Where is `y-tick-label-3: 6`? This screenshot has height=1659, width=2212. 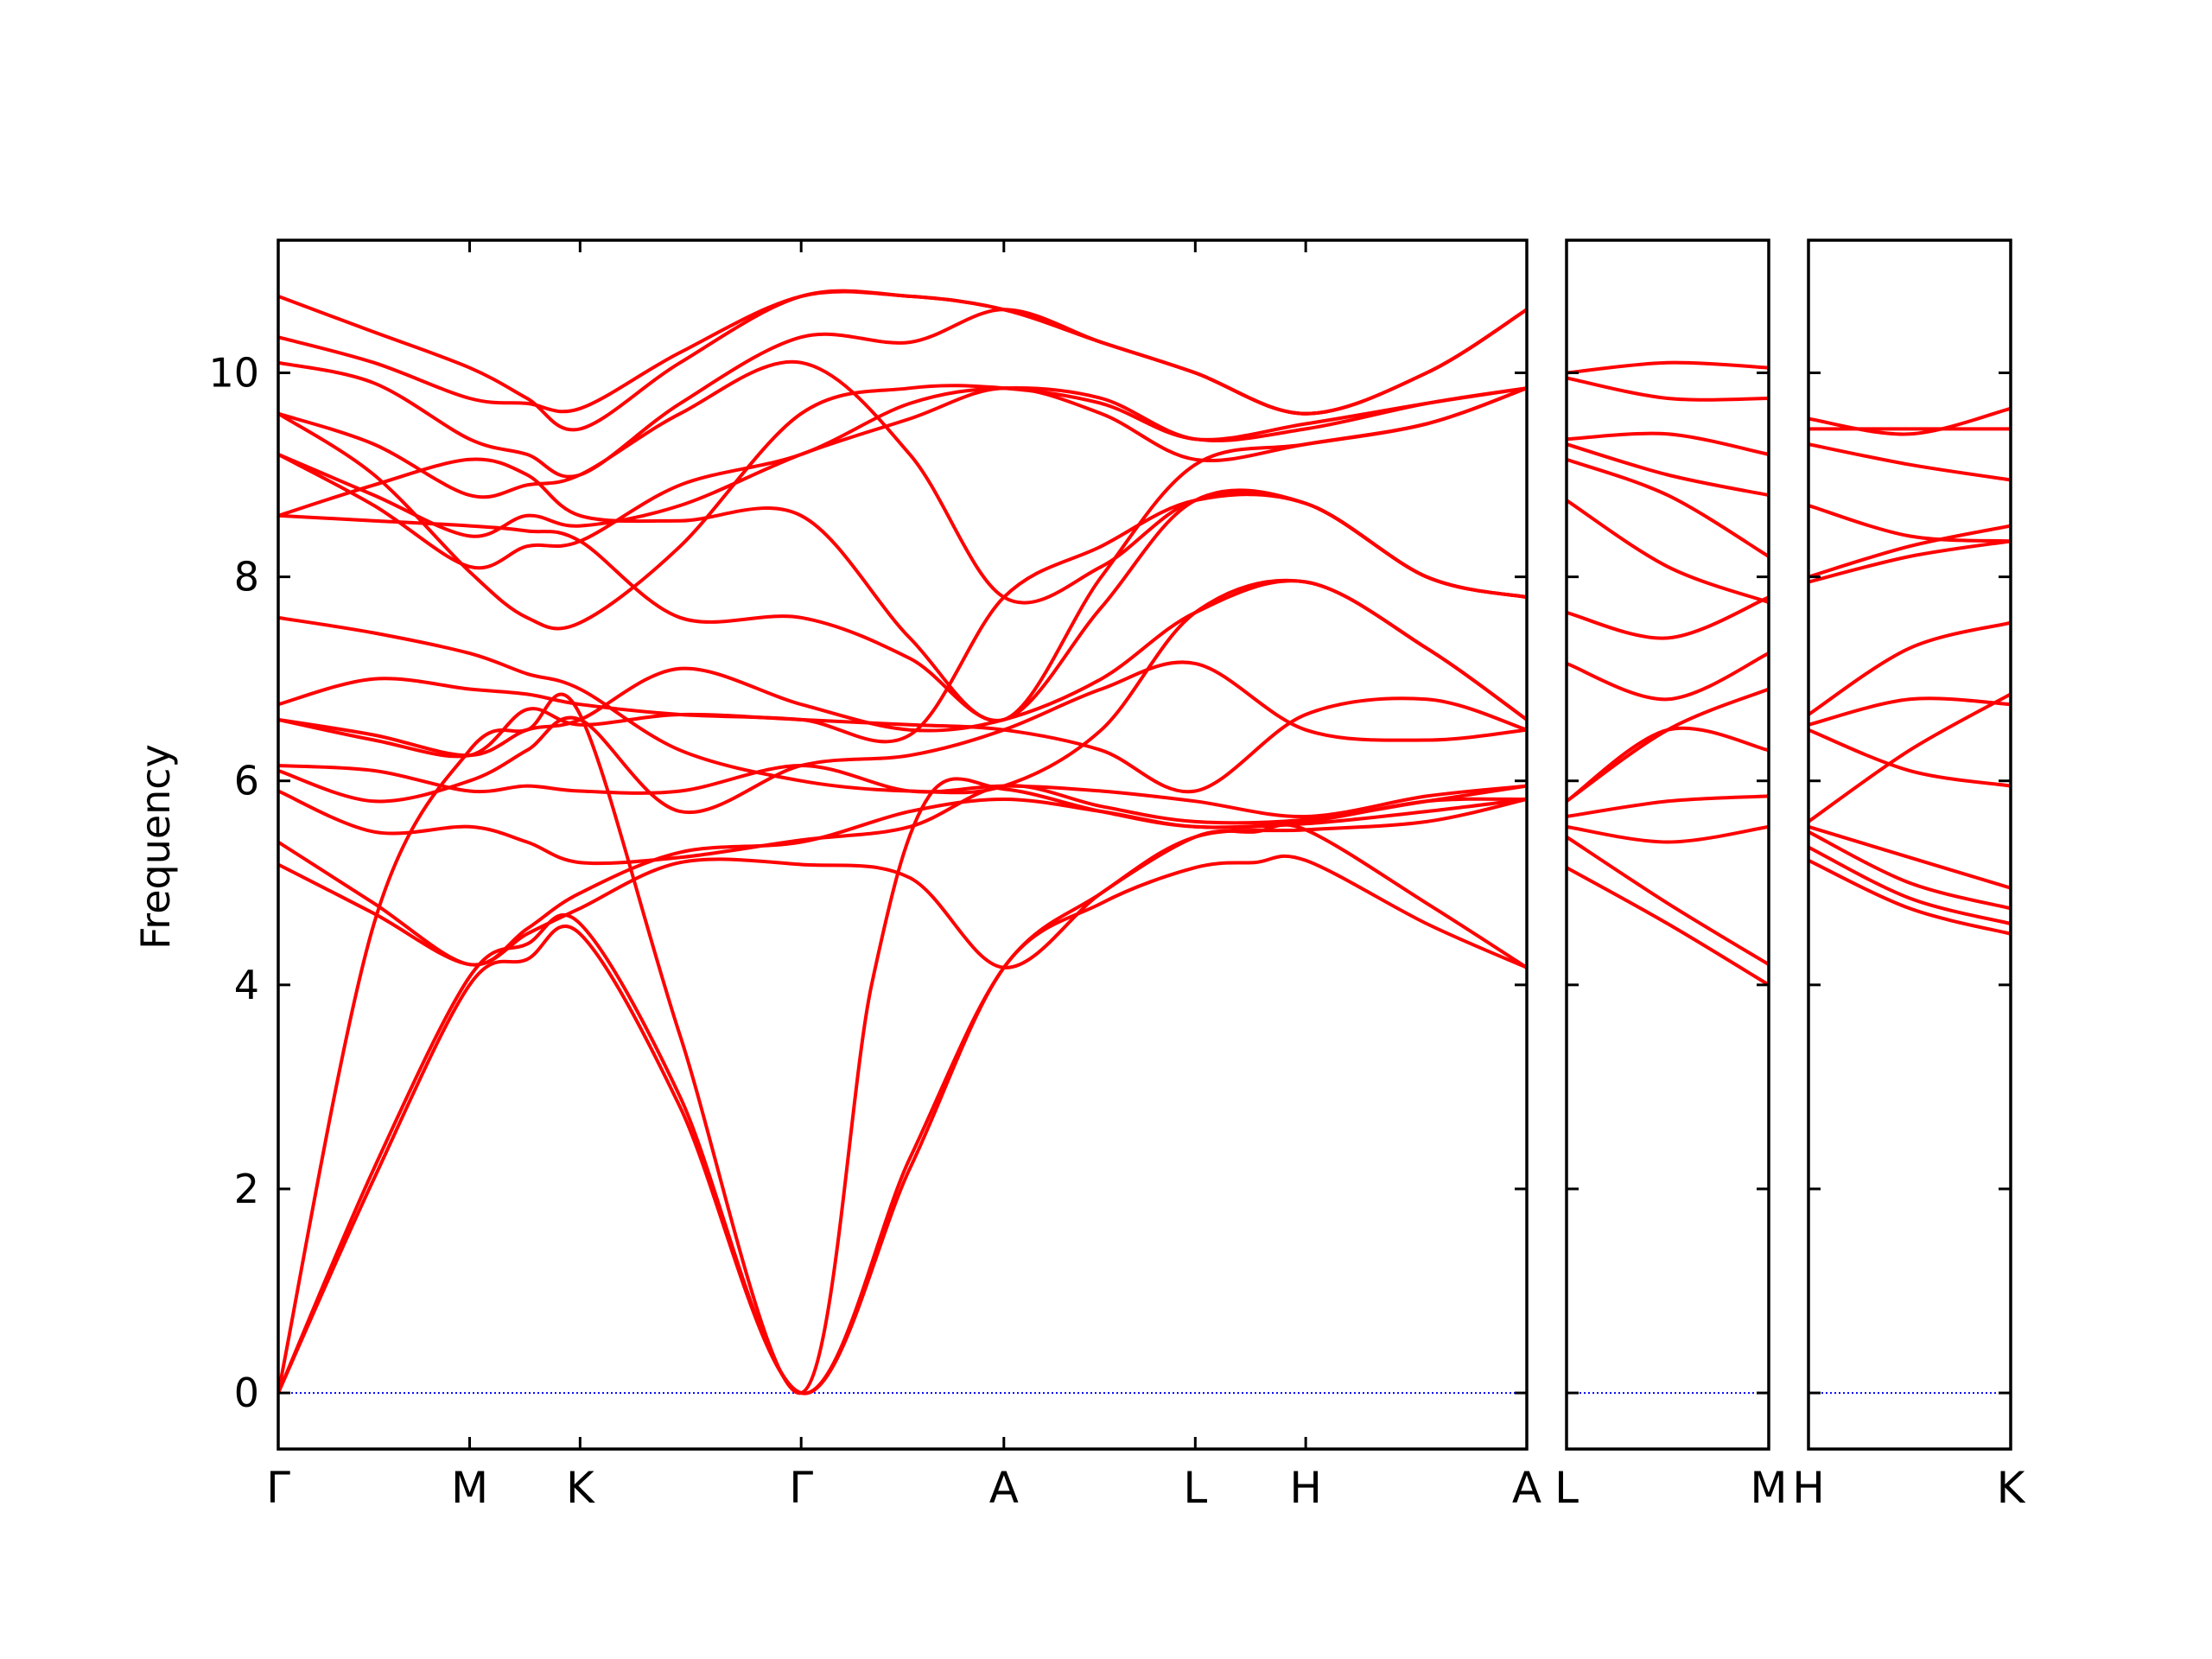 y-tick-label-3: 6 is located at coordinates (246, 781).